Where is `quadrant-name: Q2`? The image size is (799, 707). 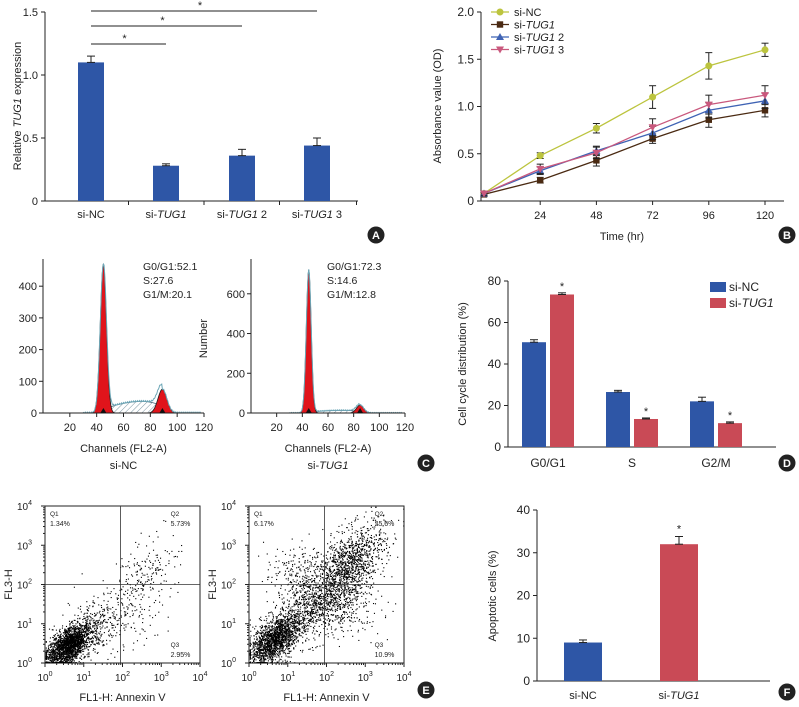
quadrant-name: Q2 is located at coordinates (175, 514).